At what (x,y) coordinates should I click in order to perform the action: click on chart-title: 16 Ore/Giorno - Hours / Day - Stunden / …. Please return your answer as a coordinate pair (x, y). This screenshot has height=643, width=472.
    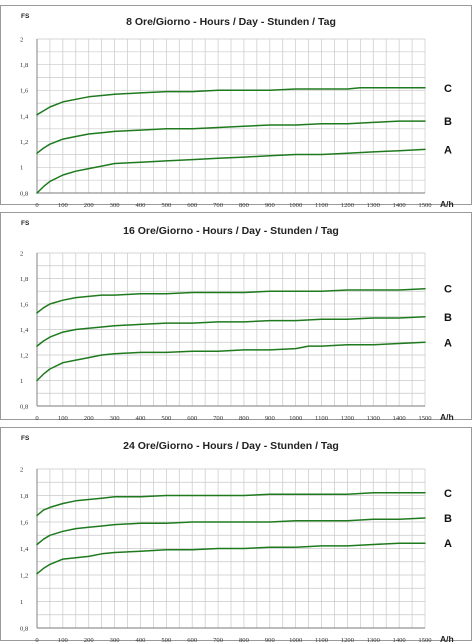
    Looking at the image, I should click on (231, 231).